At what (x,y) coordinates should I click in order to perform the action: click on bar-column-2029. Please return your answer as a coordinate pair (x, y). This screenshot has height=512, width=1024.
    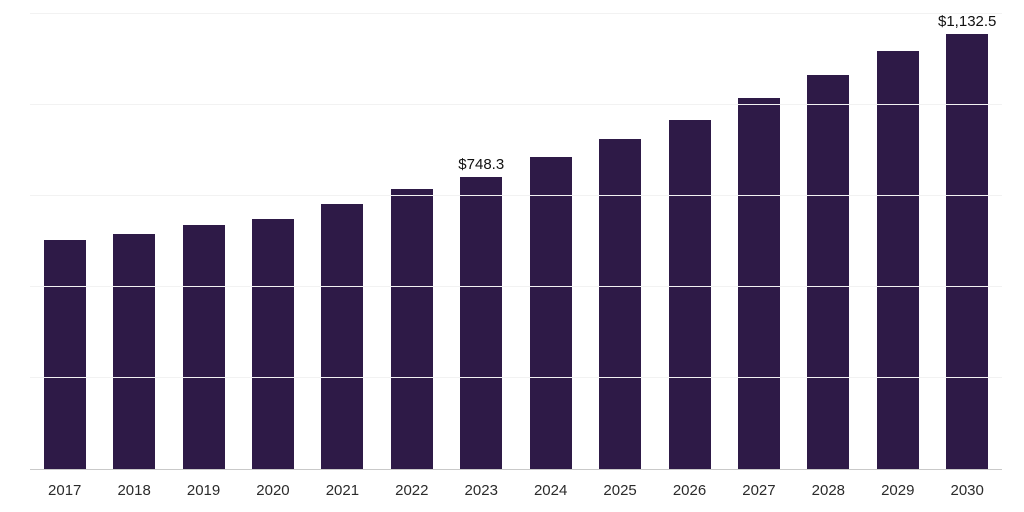
    Looking at the image, I should click on (897, 241).